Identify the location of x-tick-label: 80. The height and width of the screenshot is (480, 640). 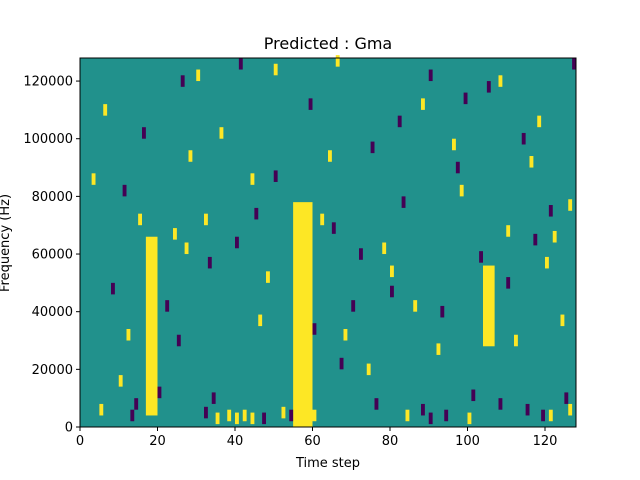
(390, 441).